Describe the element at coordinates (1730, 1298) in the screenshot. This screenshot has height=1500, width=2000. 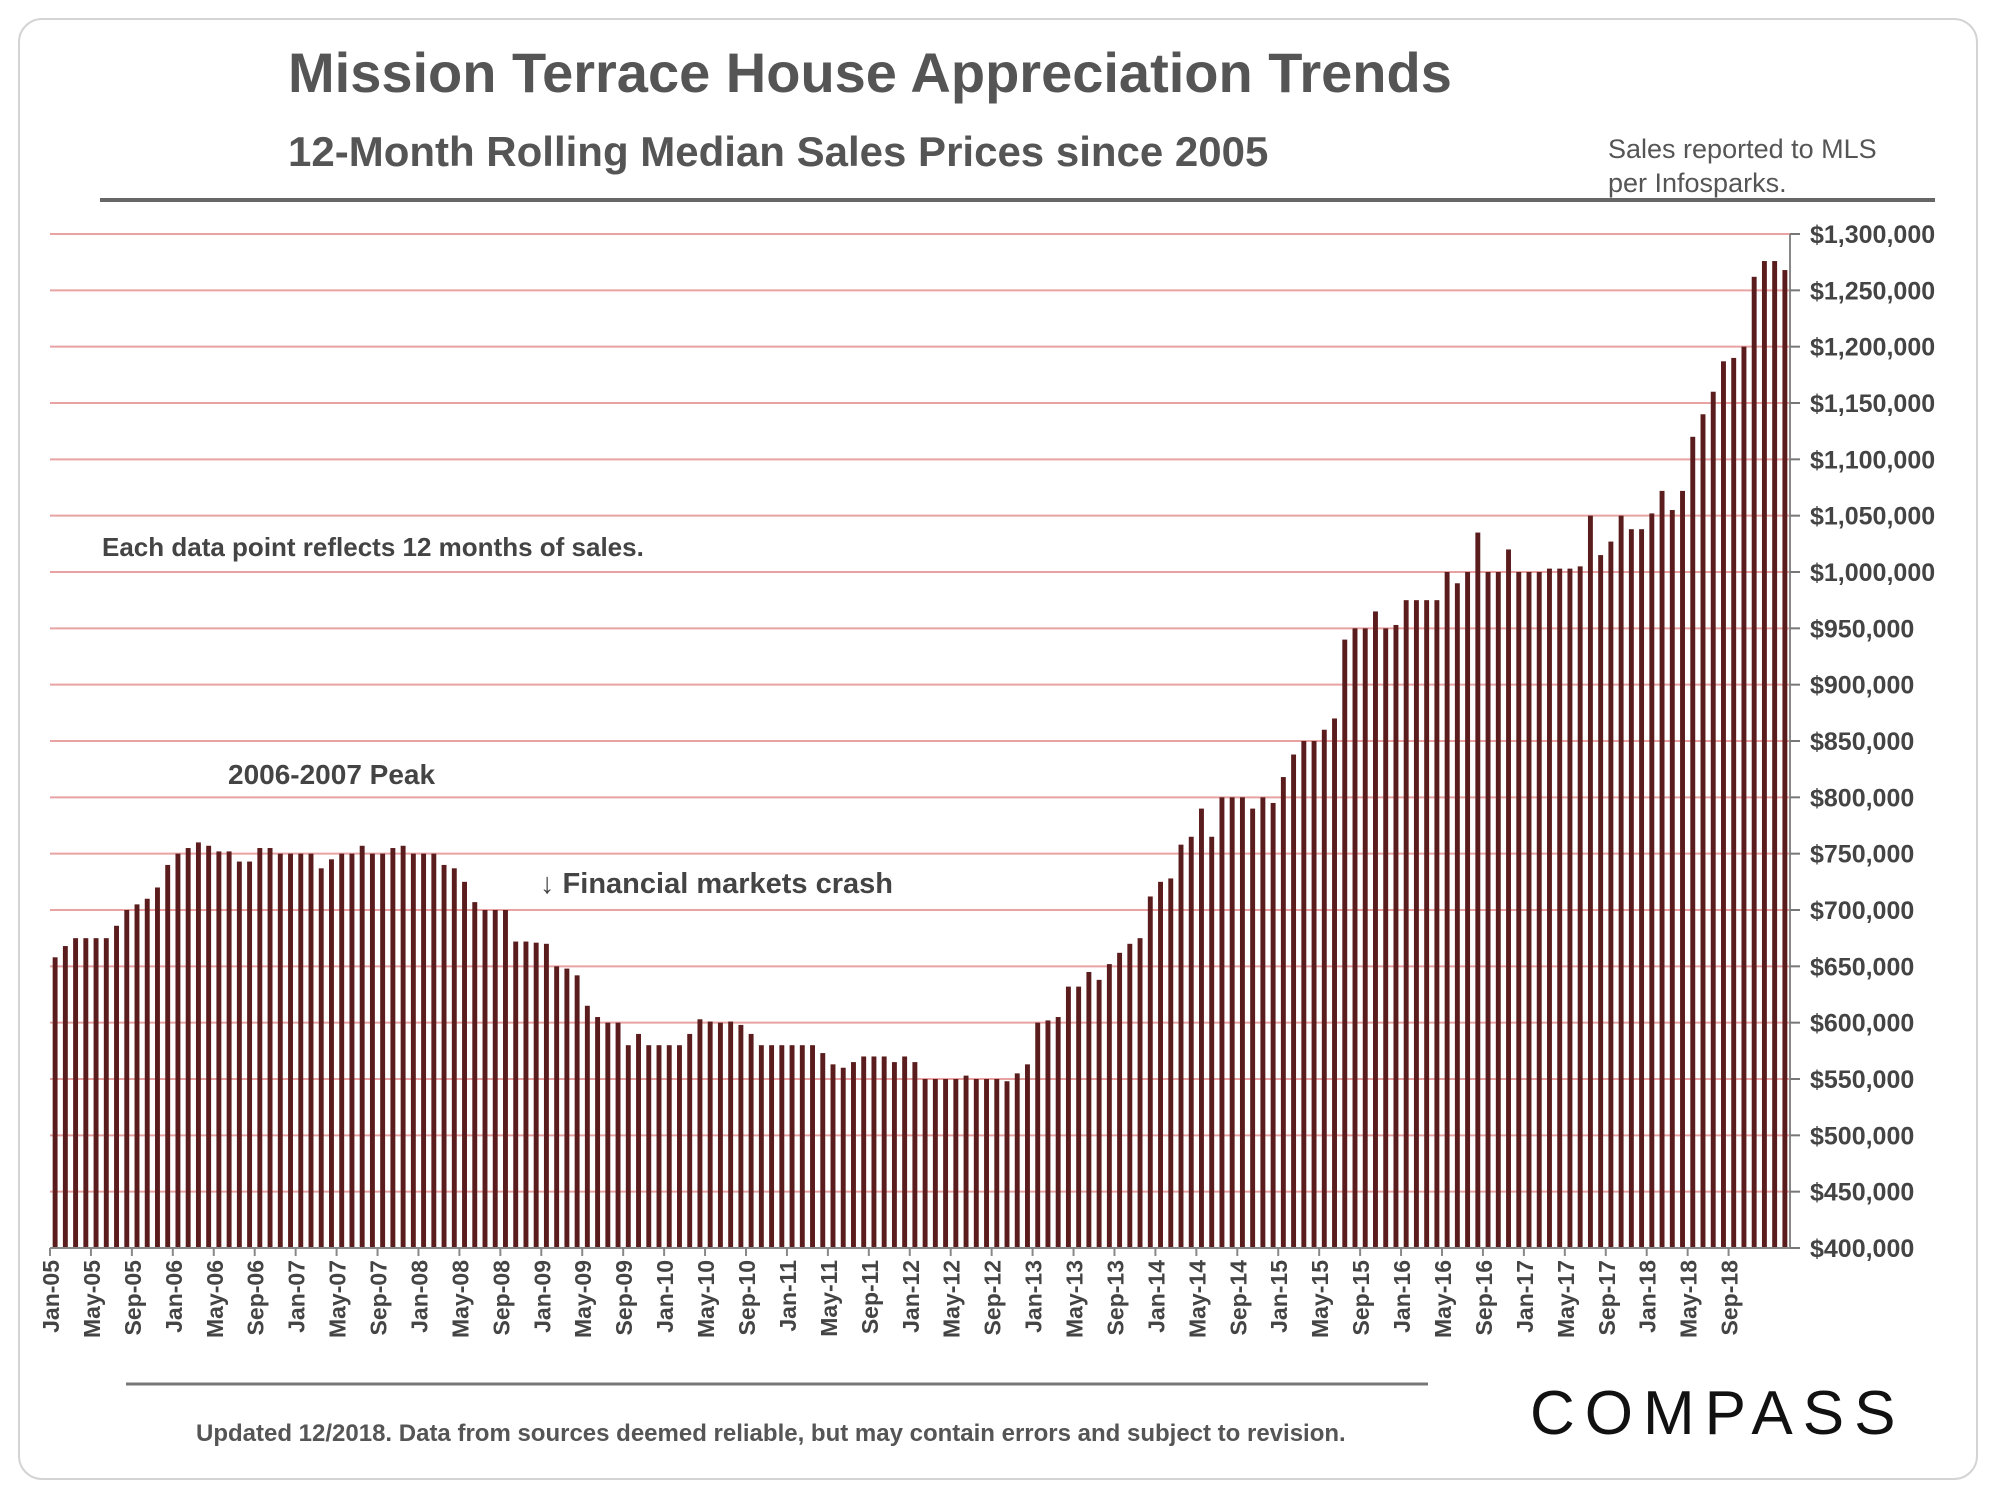
I see `x-tick-label: Sep-18` at that location.